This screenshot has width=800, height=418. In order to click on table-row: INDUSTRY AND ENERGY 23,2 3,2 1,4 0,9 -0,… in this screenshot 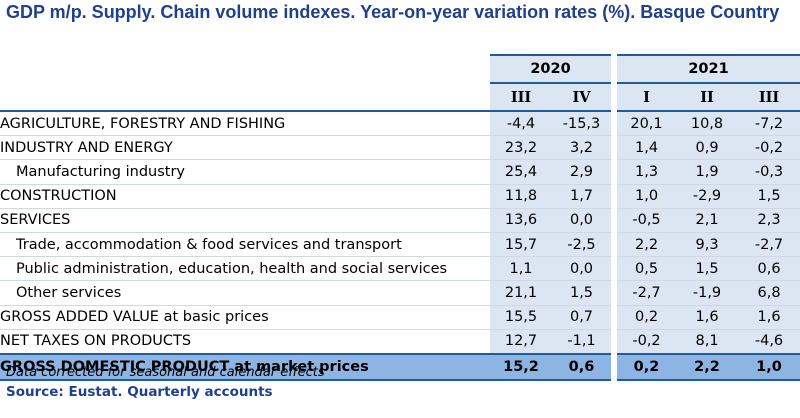, I will do `click(400, 148)`.